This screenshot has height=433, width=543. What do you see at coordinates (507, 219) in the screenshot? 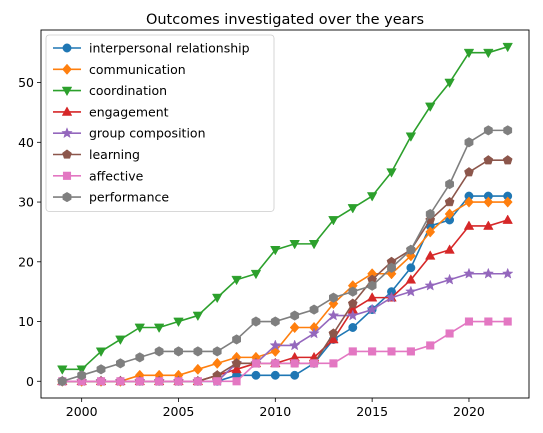
I see `data-point-engagement-2022` at bounding box center [507, 219].